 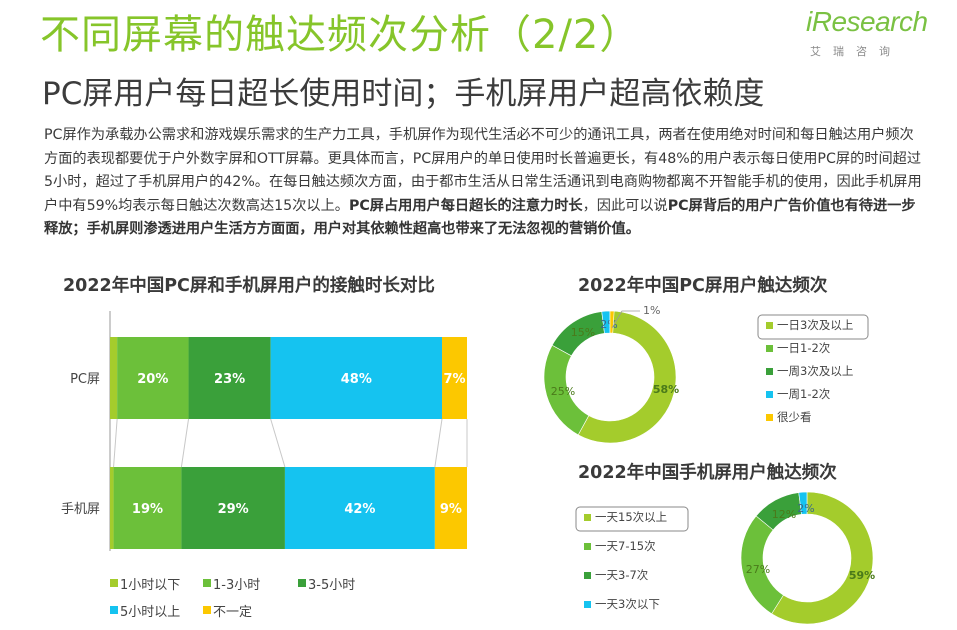 I want to click on mobile-donut-title: 2022年中国手机屏用户触达频次, so click(x=707, y=473).